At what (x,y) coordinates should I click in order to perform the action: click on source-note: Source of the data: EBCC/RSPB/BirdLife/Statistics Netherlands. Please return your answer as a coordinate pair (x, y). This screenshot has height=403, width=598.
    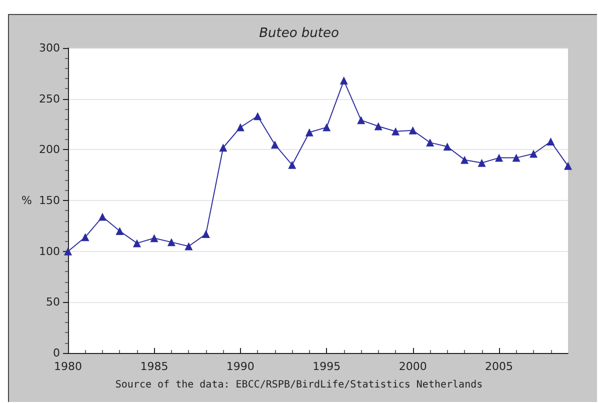
    Looking at the image, I should click on (299, 385).